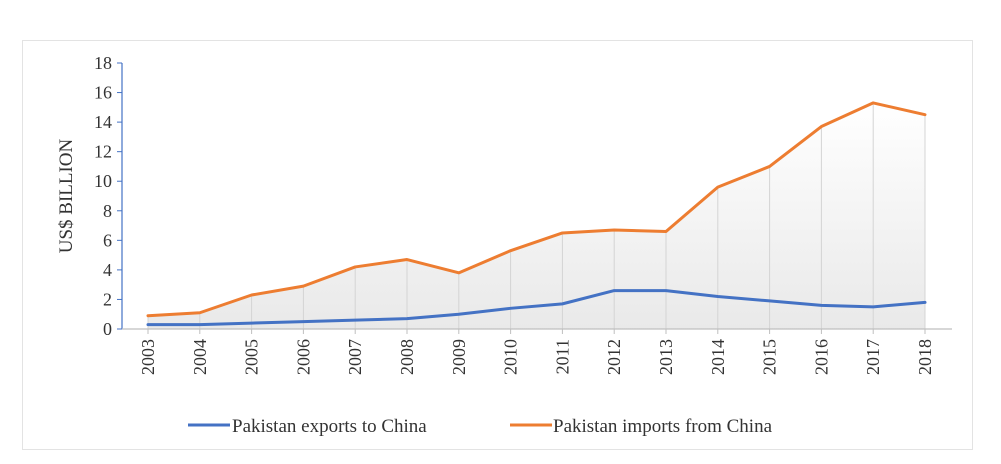 The height and width of the screenshot is (464, 1001). Describe the element at coordinates (107, 240) in the screenshot. I see `y-tick-label: 6` at that location.